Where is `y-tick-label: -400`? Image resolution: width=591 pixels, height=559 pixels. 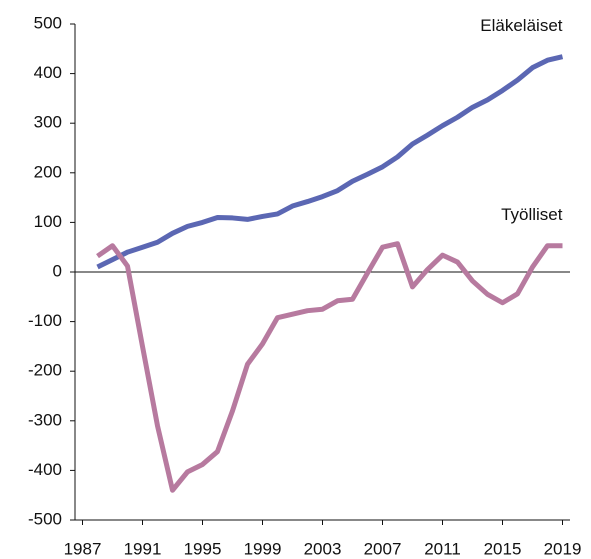 y-tick-label: -400 is located at coordinates (45, 469).